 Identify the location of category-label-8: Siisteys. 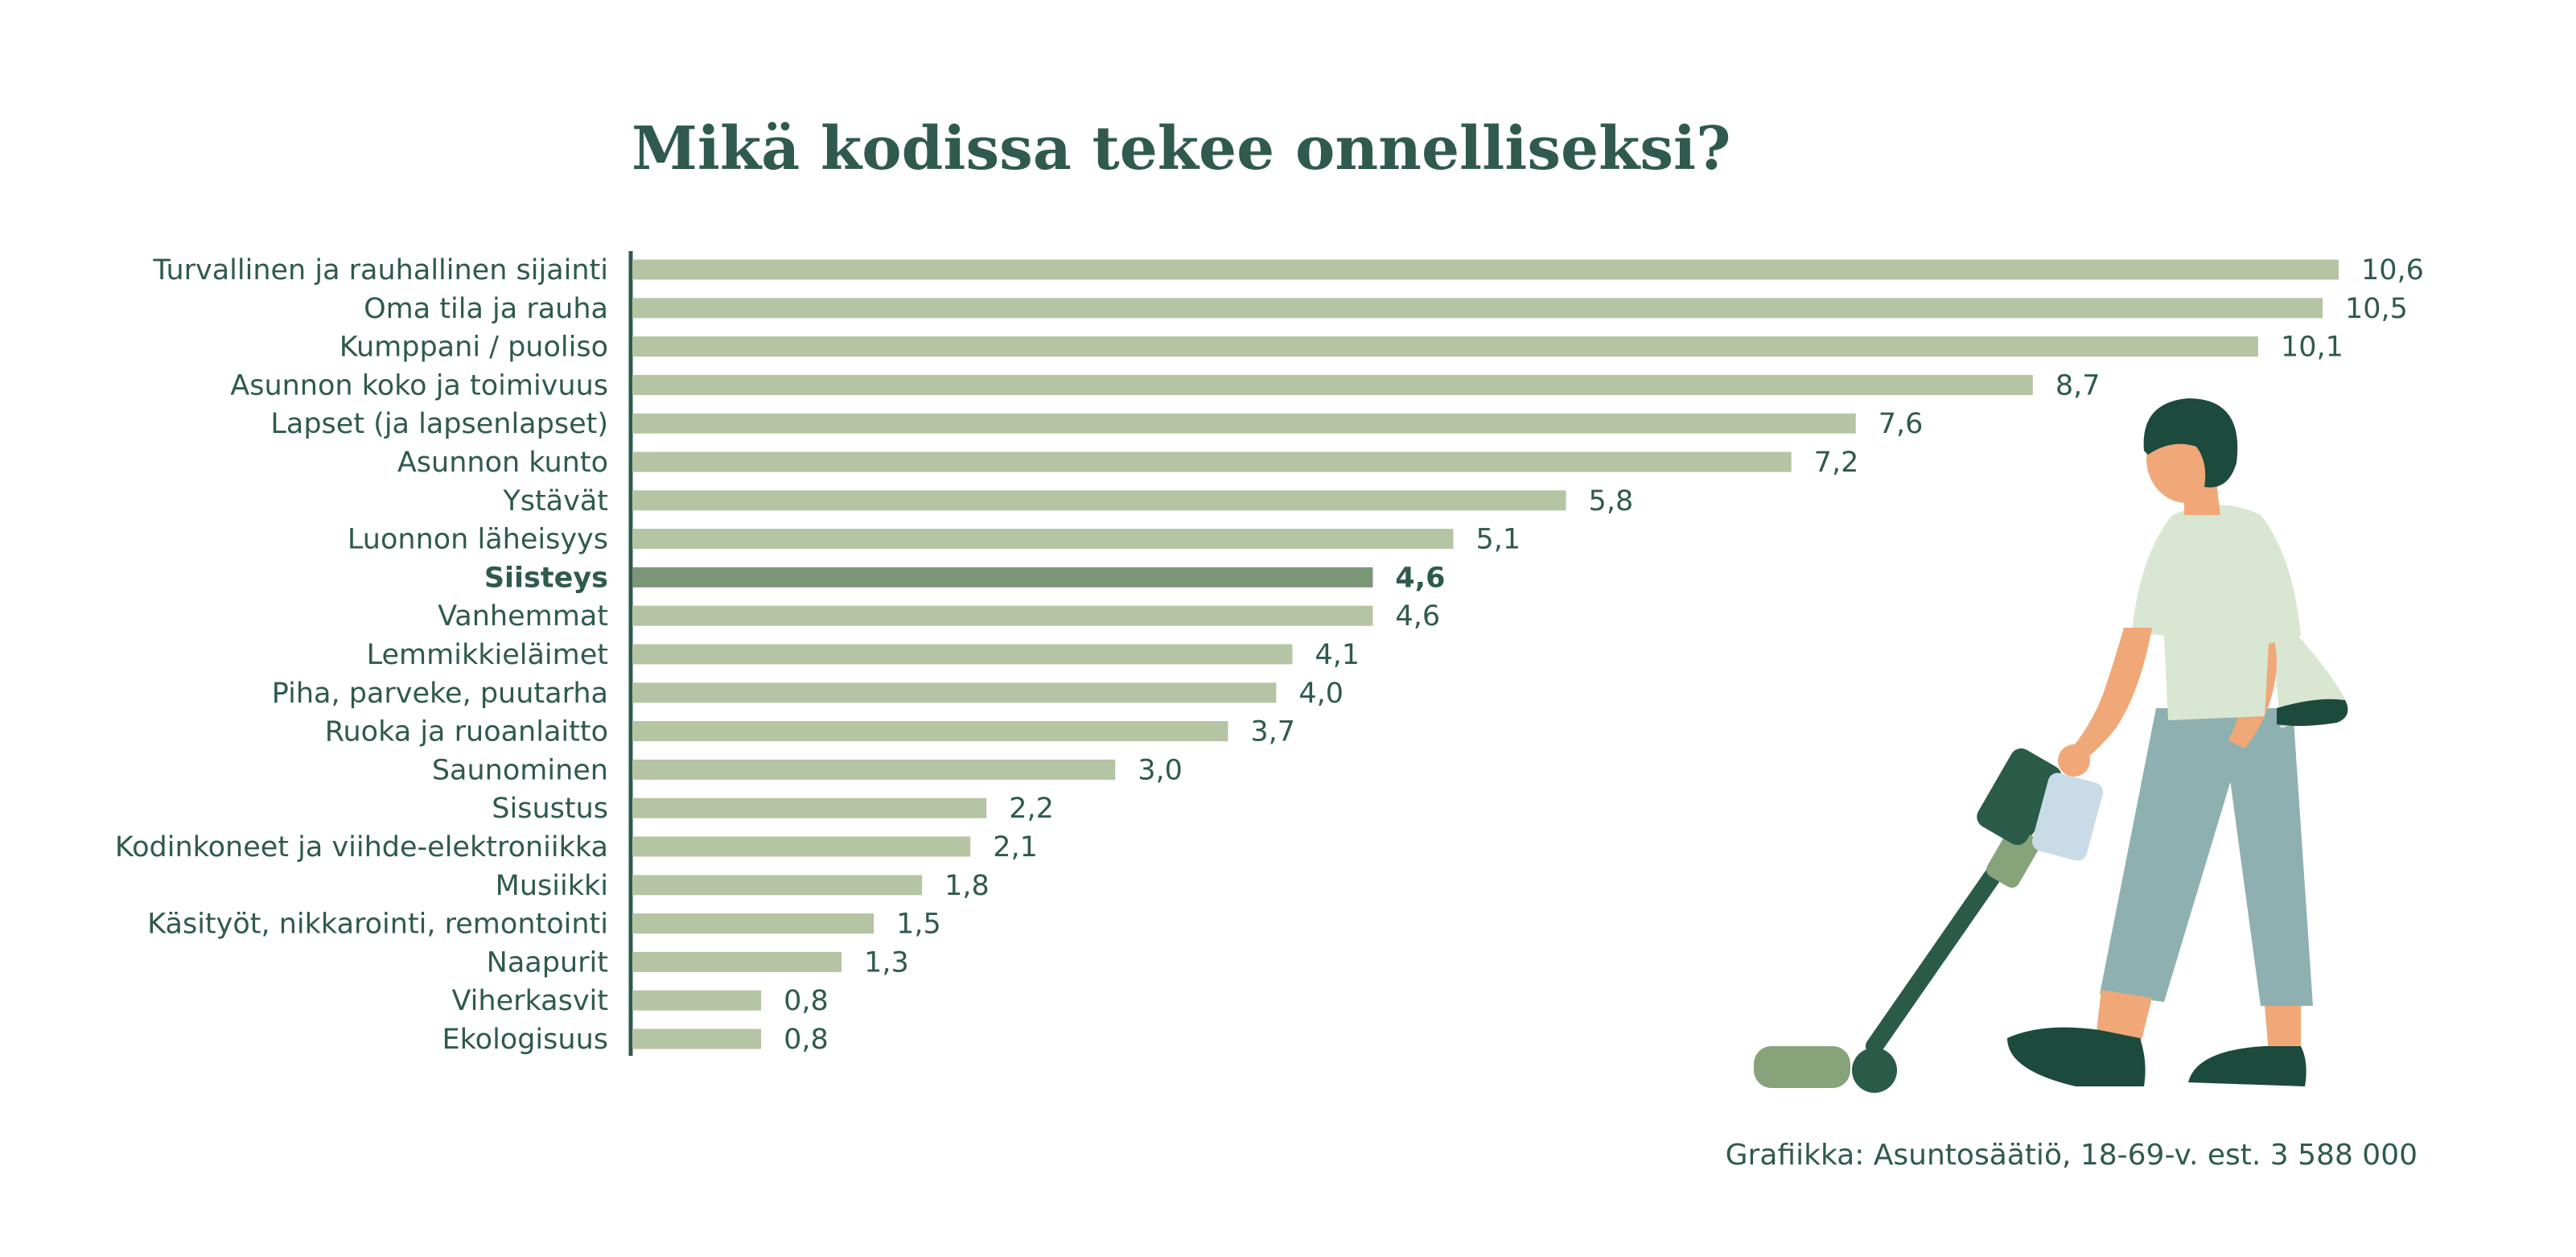
(546, 578).